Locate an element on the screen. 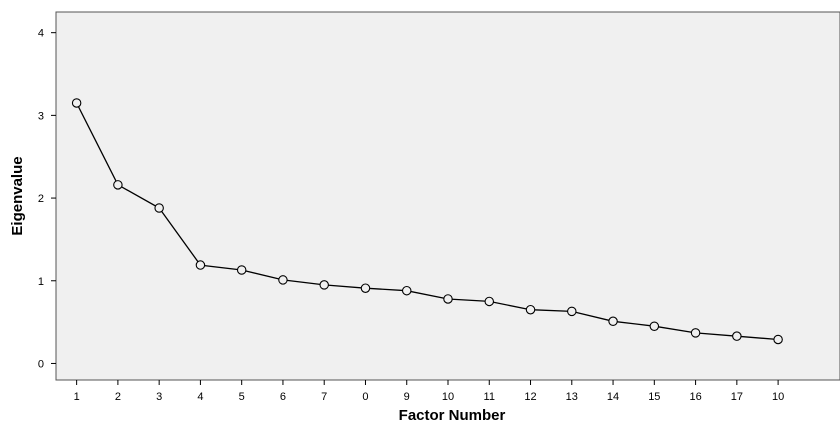 This screenshot has height=428, width=840. y-tick-label: 3 is located at coordinates (41, 116).